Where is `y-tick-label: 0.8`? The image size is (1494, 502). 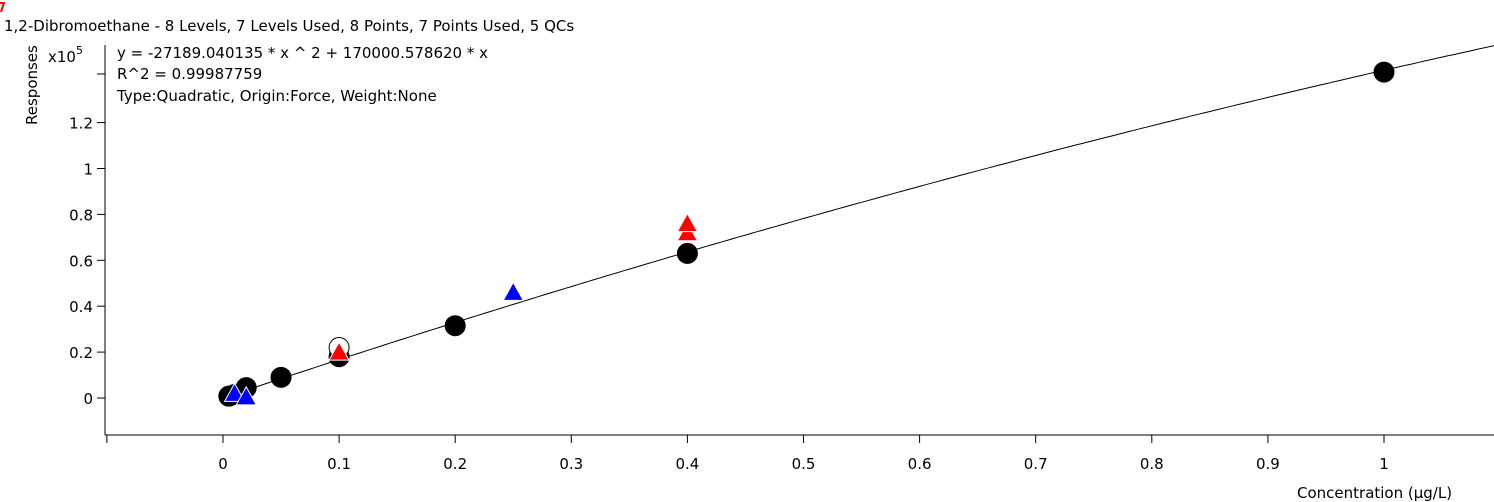 y-tick-label: 0.8 is located at coordinates (81, 215).